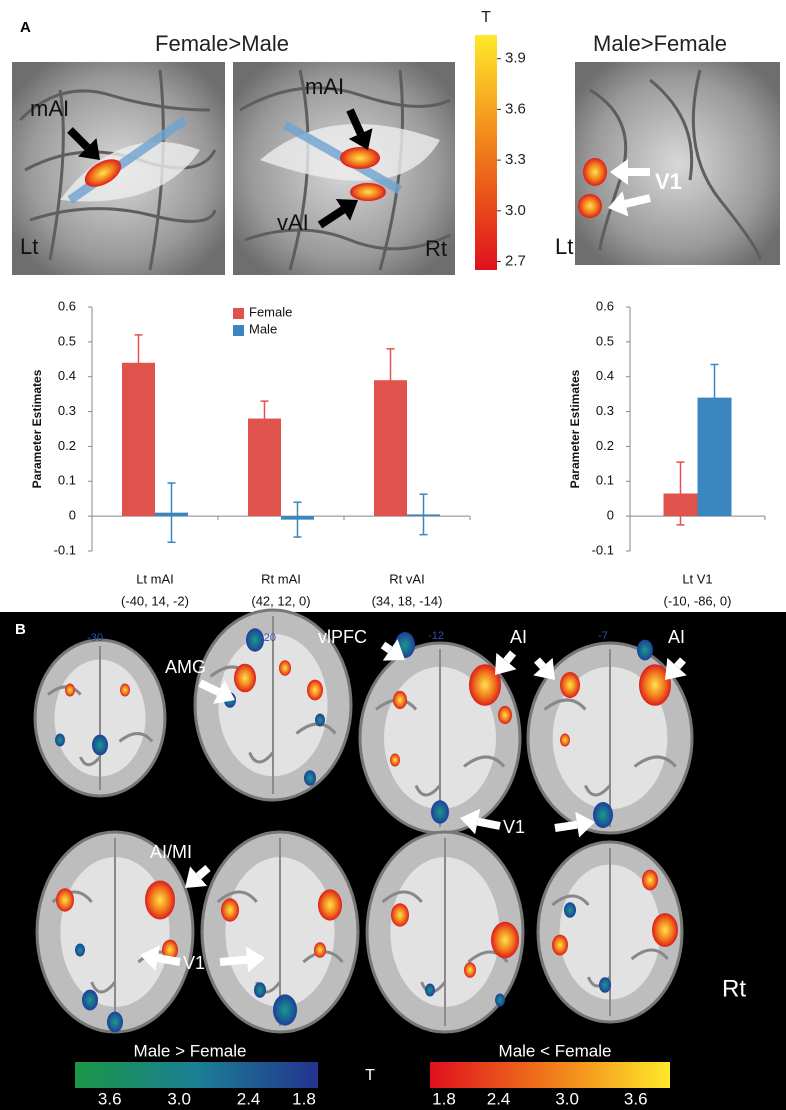  I want to click on panel-label: A, so click(25, 27).